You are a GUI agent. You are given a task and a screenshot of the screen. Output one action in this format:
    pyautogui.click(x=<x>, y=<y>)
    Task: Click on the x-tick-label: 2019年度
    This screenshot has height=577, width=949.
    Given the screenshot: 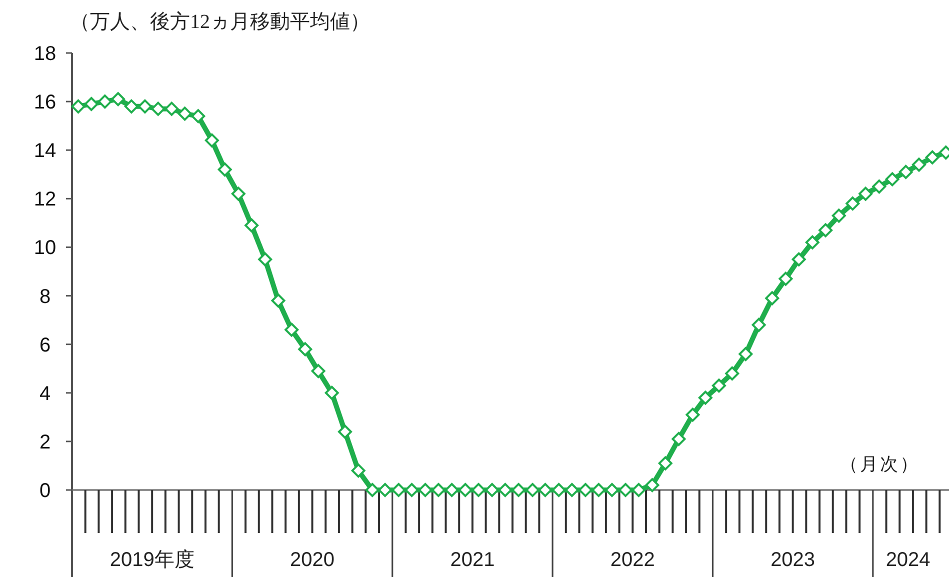 What is the action you would take?
    pyautogui.click(x=152, y=560)
    